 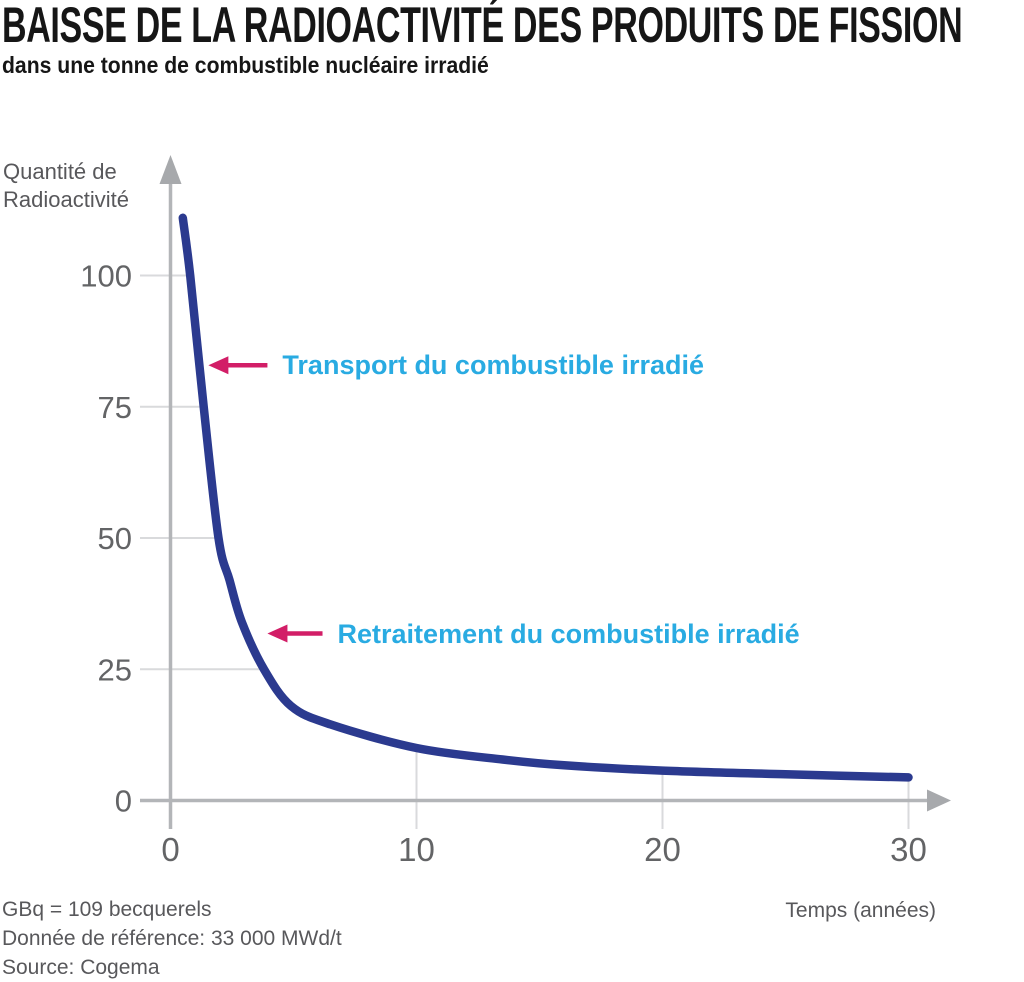 What do you see at coordinates (115, 538) in the screenshot?
I see `y-tick-label-50: 50` at bounding box center [115, 538].